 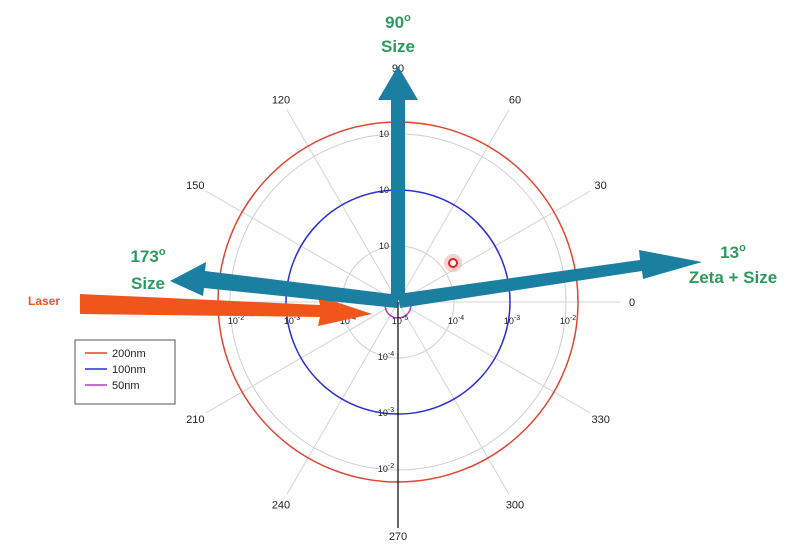 What do you see at coordinates (394, 22) in the screenshot?
I see `angle: 90` at bounding box center [394, 22].